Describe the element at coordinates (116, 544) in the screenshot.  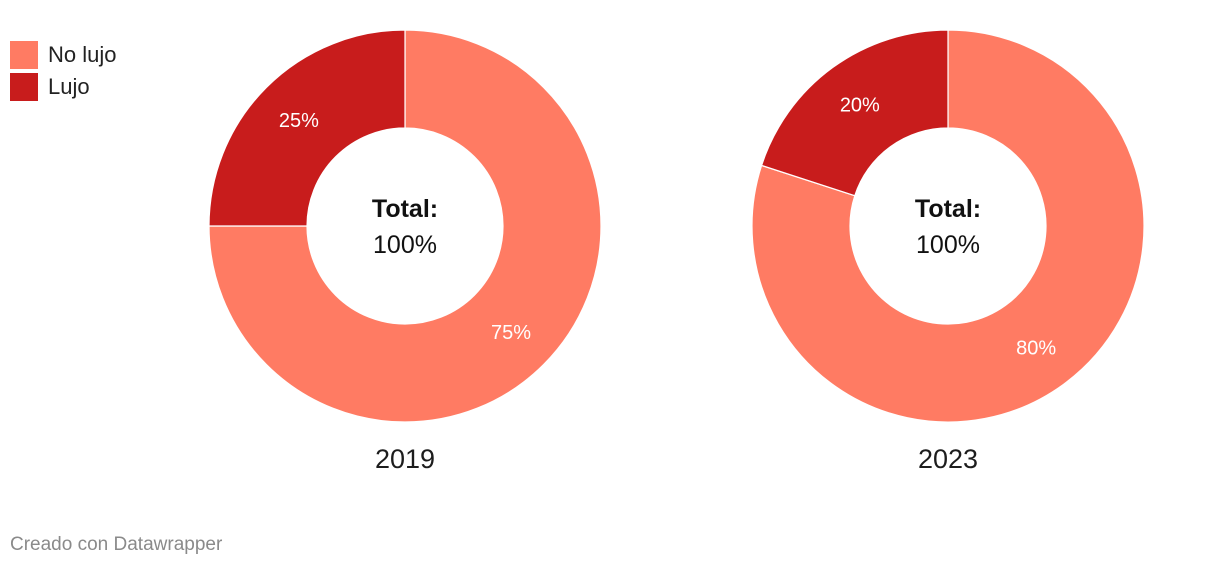
I see `footer-credit: Creado con Datawrapper` at that location.